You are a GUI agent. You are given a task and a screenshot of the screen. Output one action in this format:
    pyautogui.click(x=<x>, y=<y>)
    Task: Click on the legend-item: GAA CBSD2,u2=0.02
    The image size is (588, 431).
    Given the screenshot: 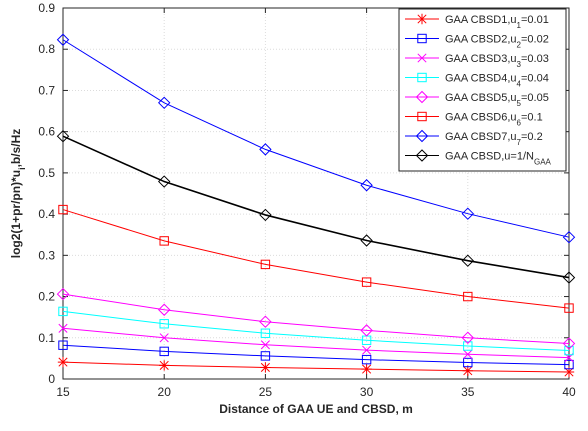 What is the action you would take?
    pyautogui.click(x=477, y=41)
    